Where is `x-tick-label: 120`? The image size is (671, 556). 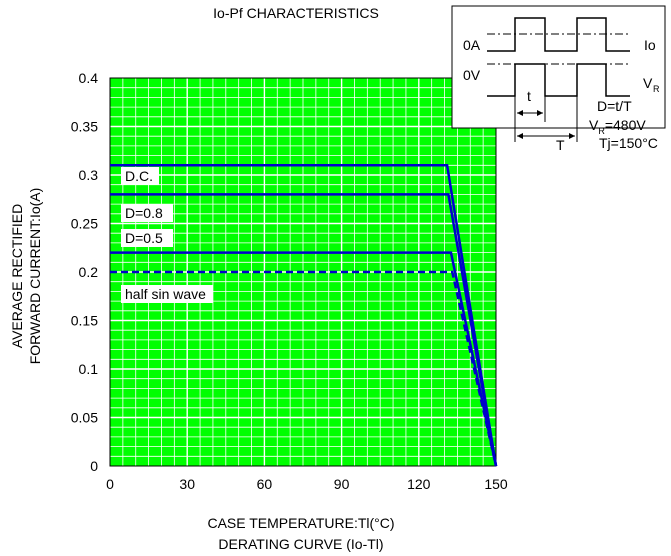
x-tick-label: 120 is located at coordinates (419, 484).